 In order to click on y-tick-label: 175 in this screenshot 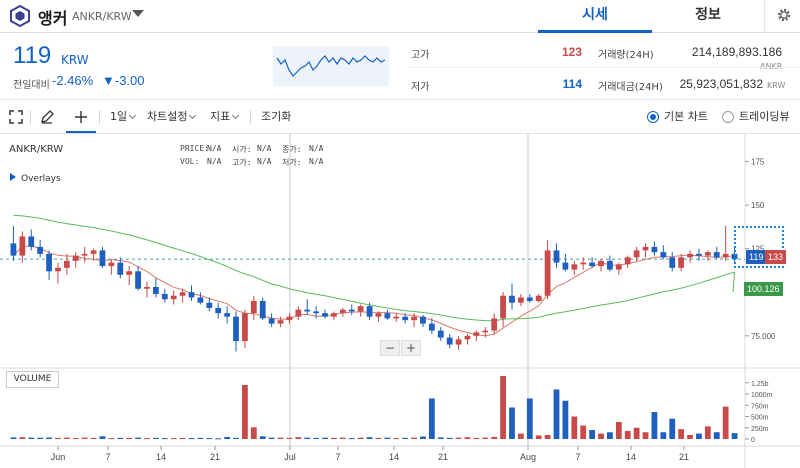, I will do `click(758, 161)`.